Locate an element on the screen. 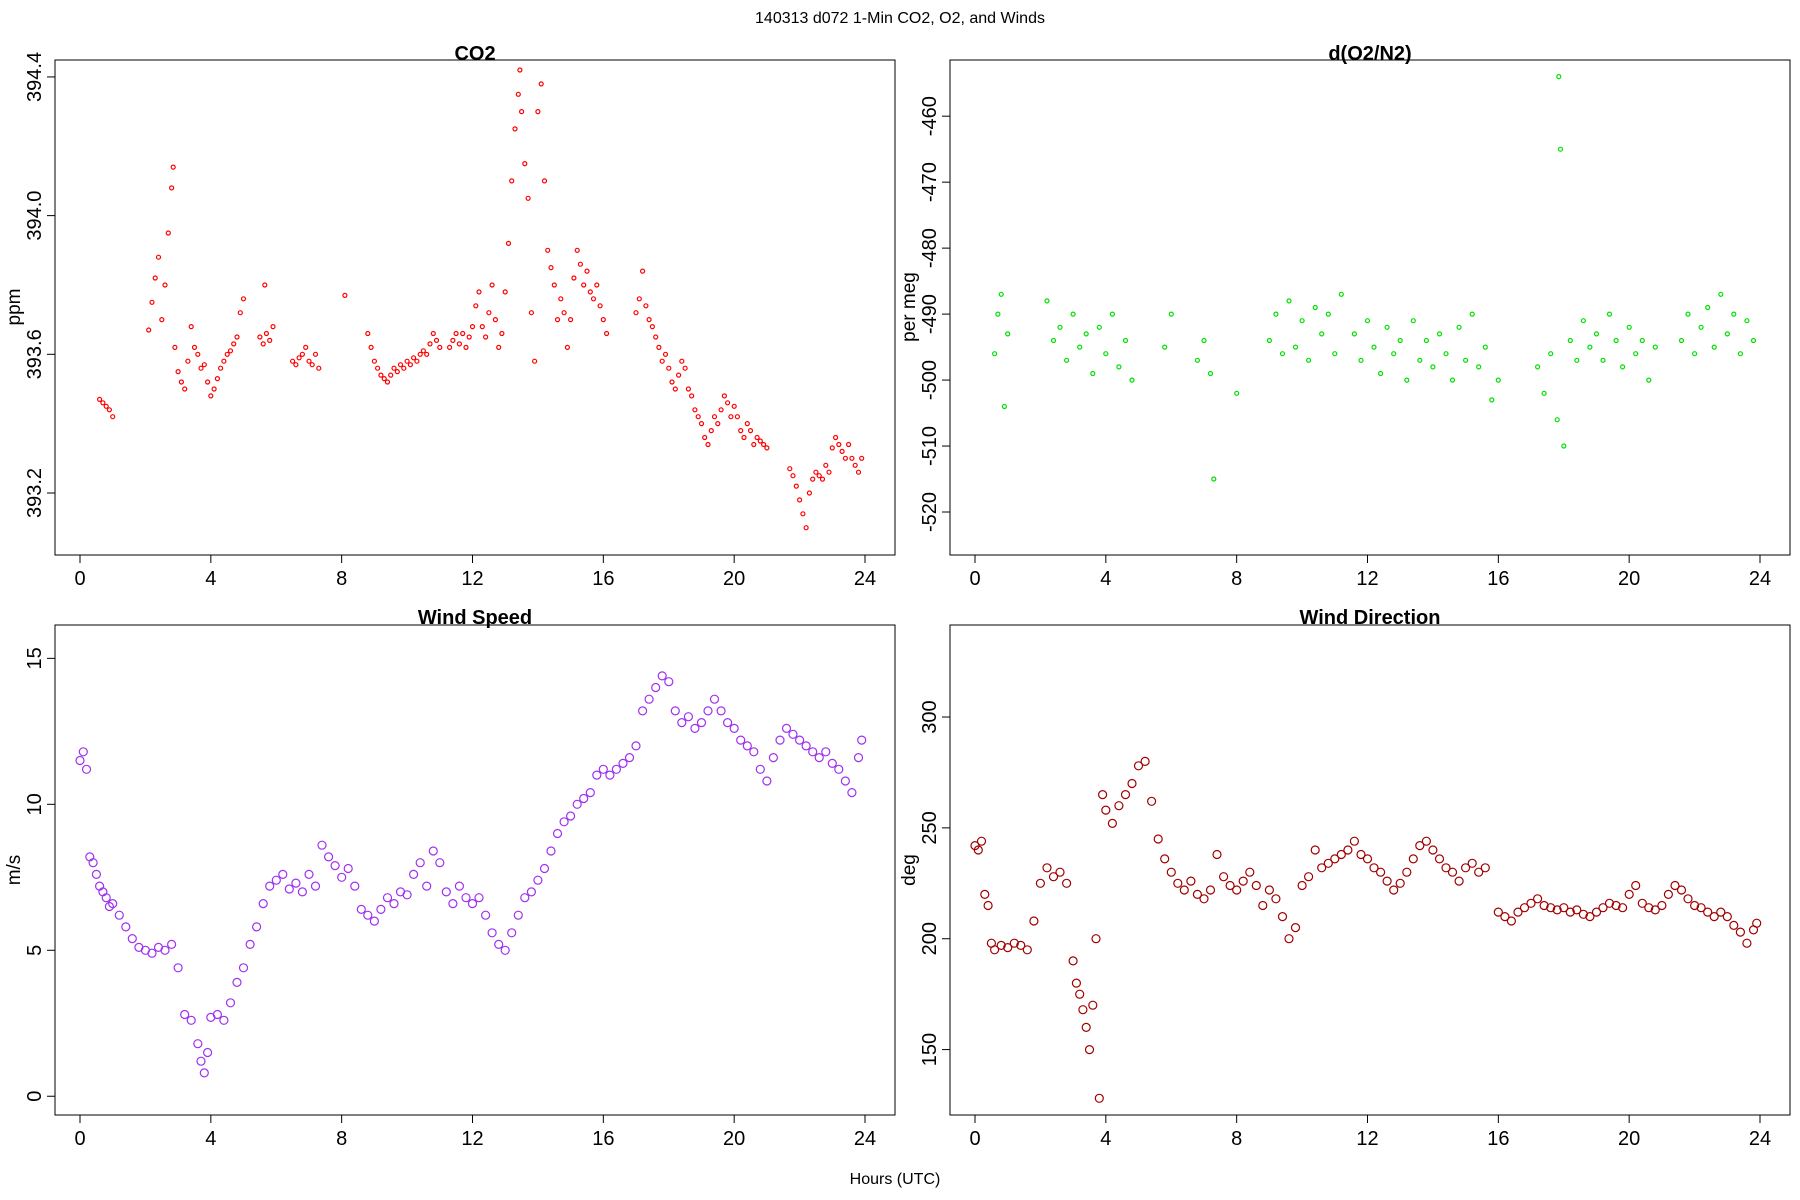 The image size is (1800, 1200). x-tick-label: 16 is located at coordinates (603, 579).